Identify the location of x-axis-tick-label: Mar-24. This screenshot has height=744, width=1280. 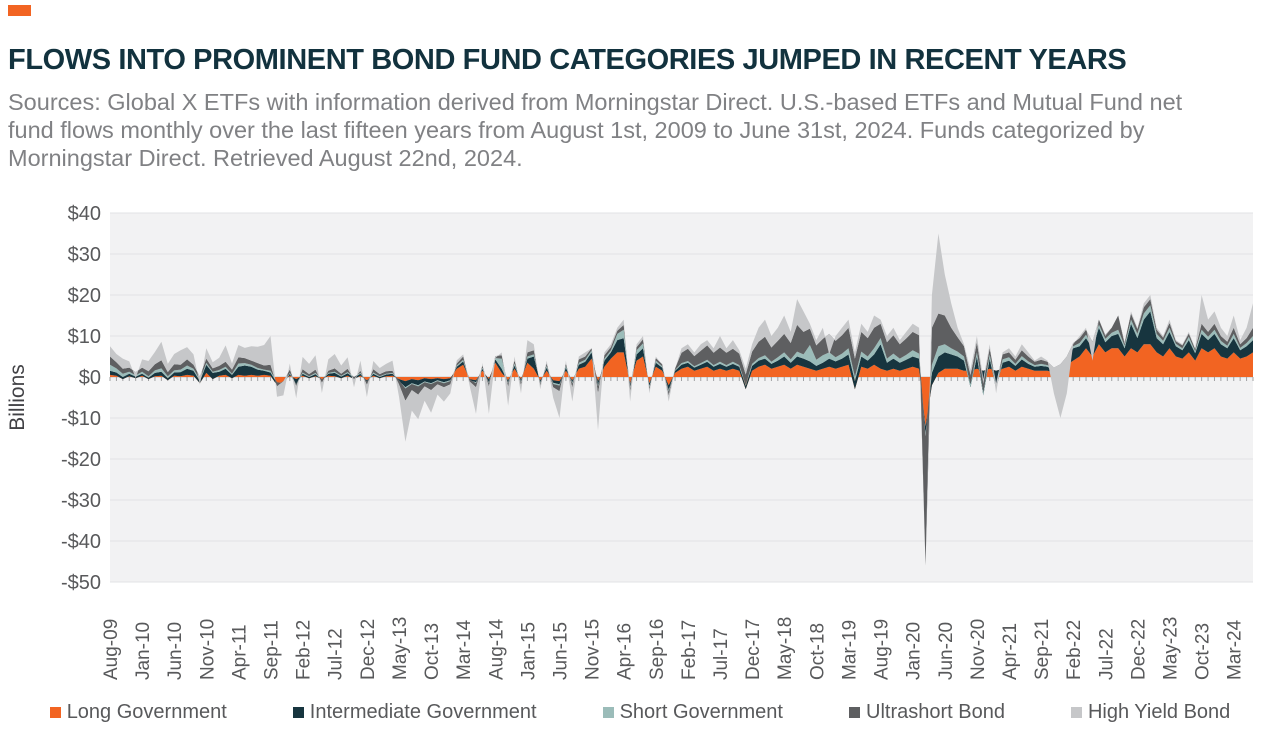
(1235, 649).